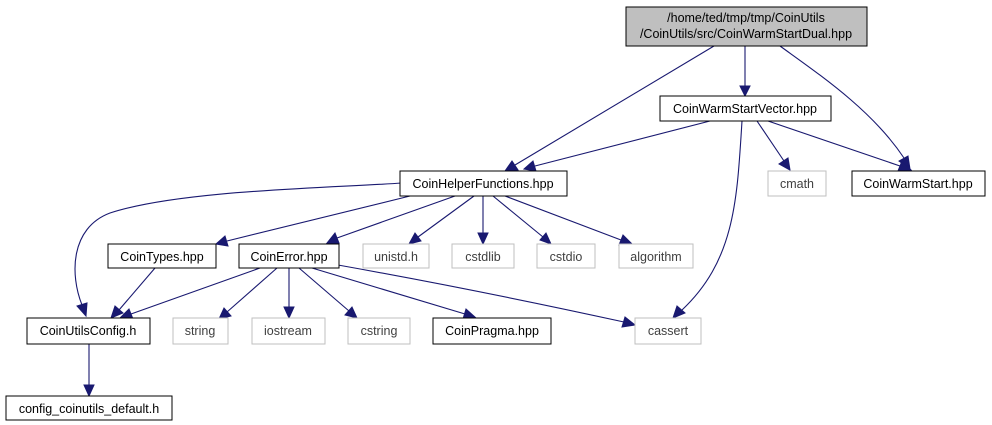  What do you see at coordinates (622, 143) in the screenshot?
I see `edge-wsv-to-helper` at bounding box center [622, 143].